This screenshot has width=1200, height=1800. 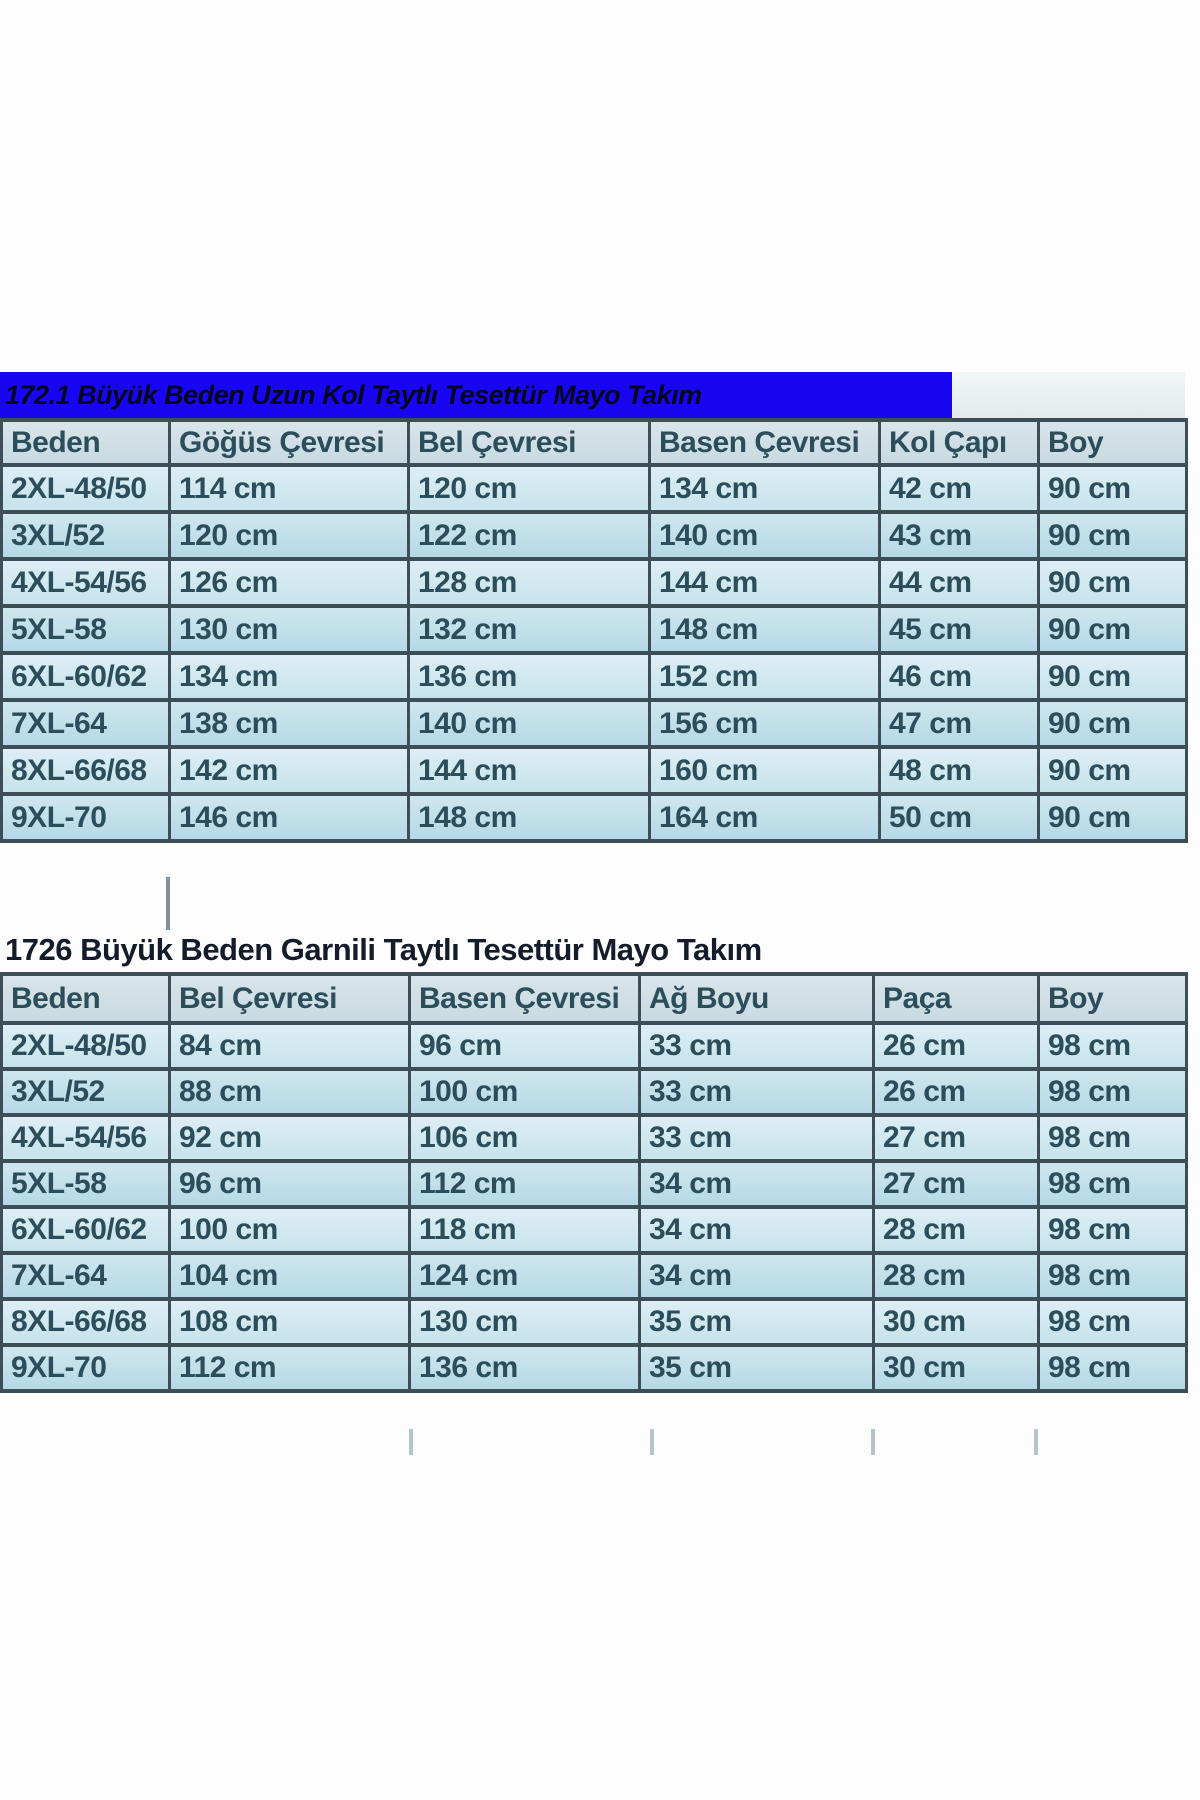 I want to click on table-row: 4XL-54/56 126 cm 128 cm 144 cm 44 cm 90 cm, so click(x=594, y=582).